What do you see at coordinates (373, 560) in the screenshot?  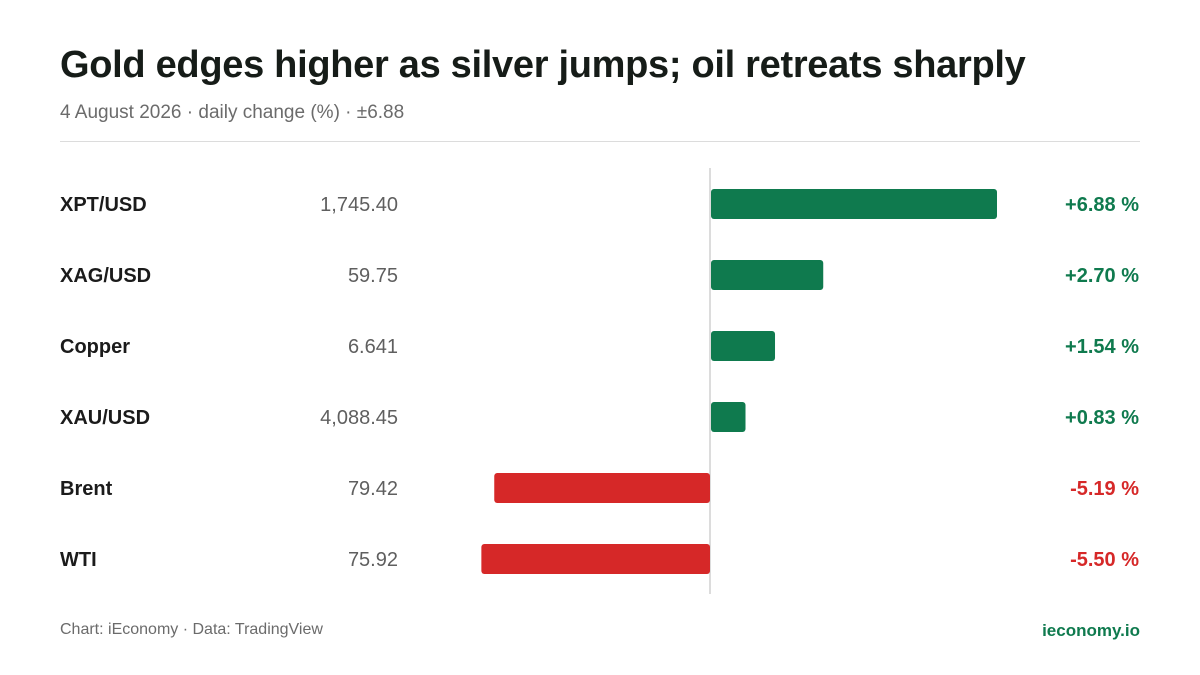 I see `row-price-wti: 75.92` at bounding box center [373, 560].